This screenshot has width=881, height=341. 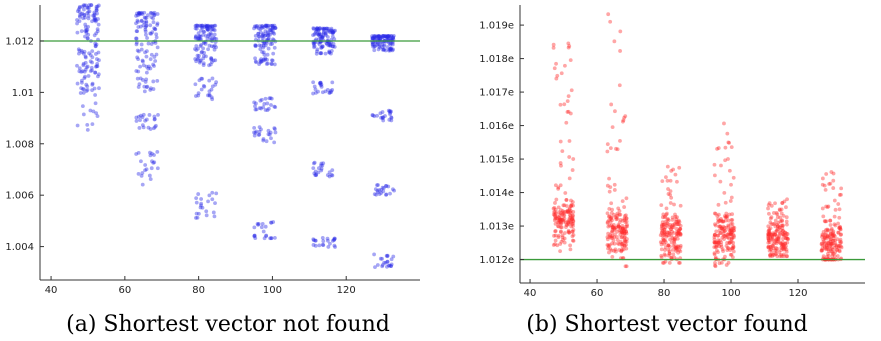 I want to click on y-tick-label: 1.012, so click(x=19, y=41).